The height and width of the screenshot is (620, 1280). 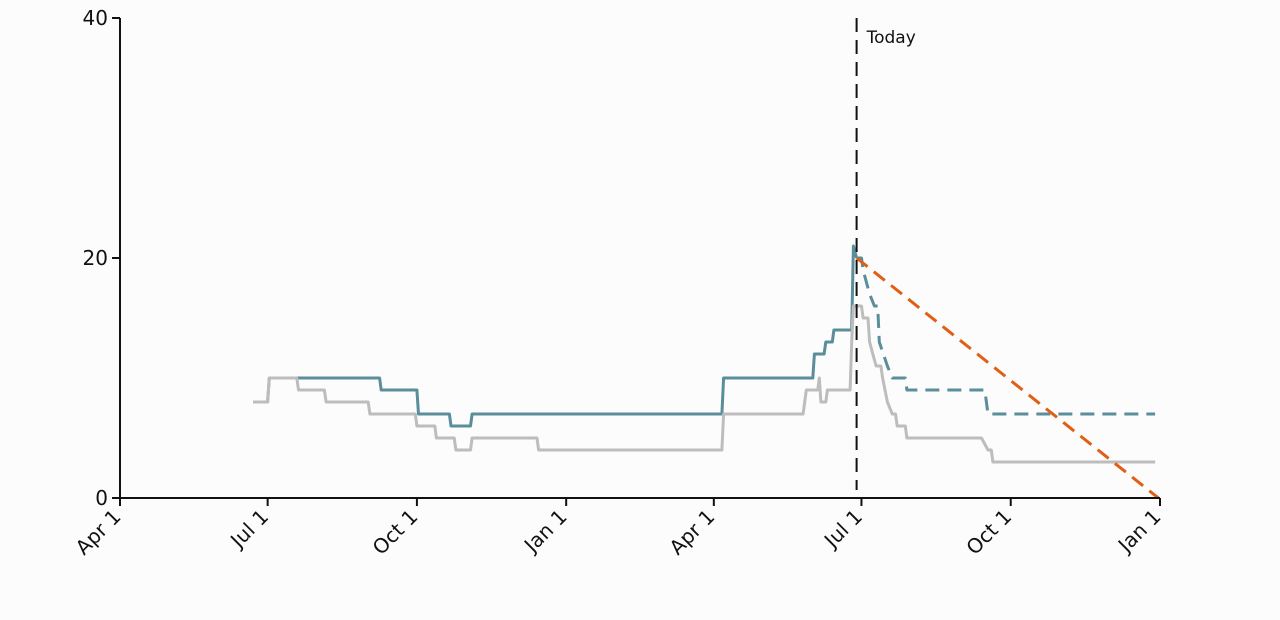 What do you see at coordinates (891, 38) in the screenshot?
I see `today-label: Today` at bounding box center [891, 38].